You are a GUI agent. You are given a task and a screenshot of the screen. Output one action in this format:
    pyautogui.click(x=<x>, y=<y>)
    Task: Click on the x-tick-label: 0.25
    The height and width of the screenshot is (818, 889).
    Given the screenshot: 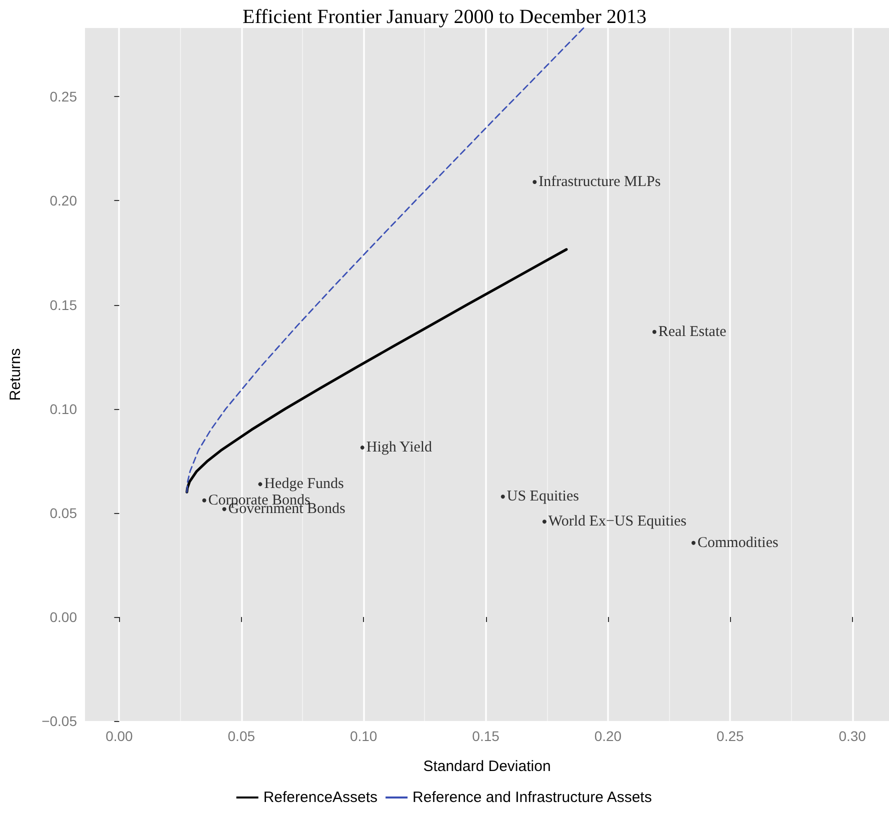 What is the action you would take?
    pyautogui.click(x=730, y=736)
    